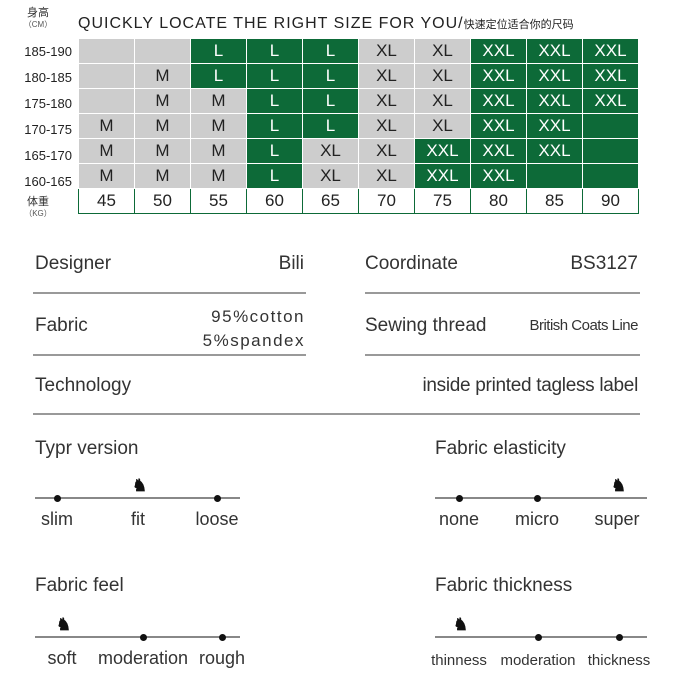 Image resolution: width=675 pixels, height=700 pixels. Describe the element at coordinates (274, 201) in the screenshot. I see `weight-cell: 60` at that location.